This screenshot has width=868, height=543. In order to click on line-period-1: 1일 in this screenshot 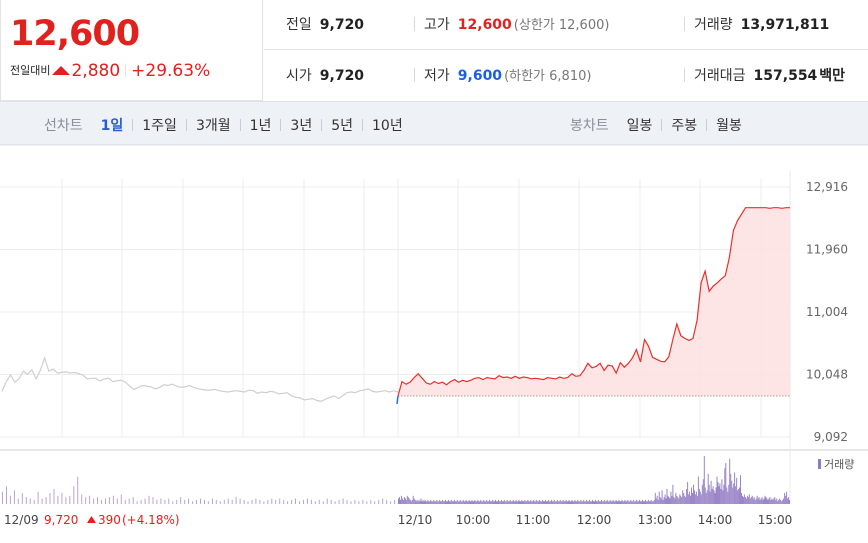, I will do `click(112, 126)`.